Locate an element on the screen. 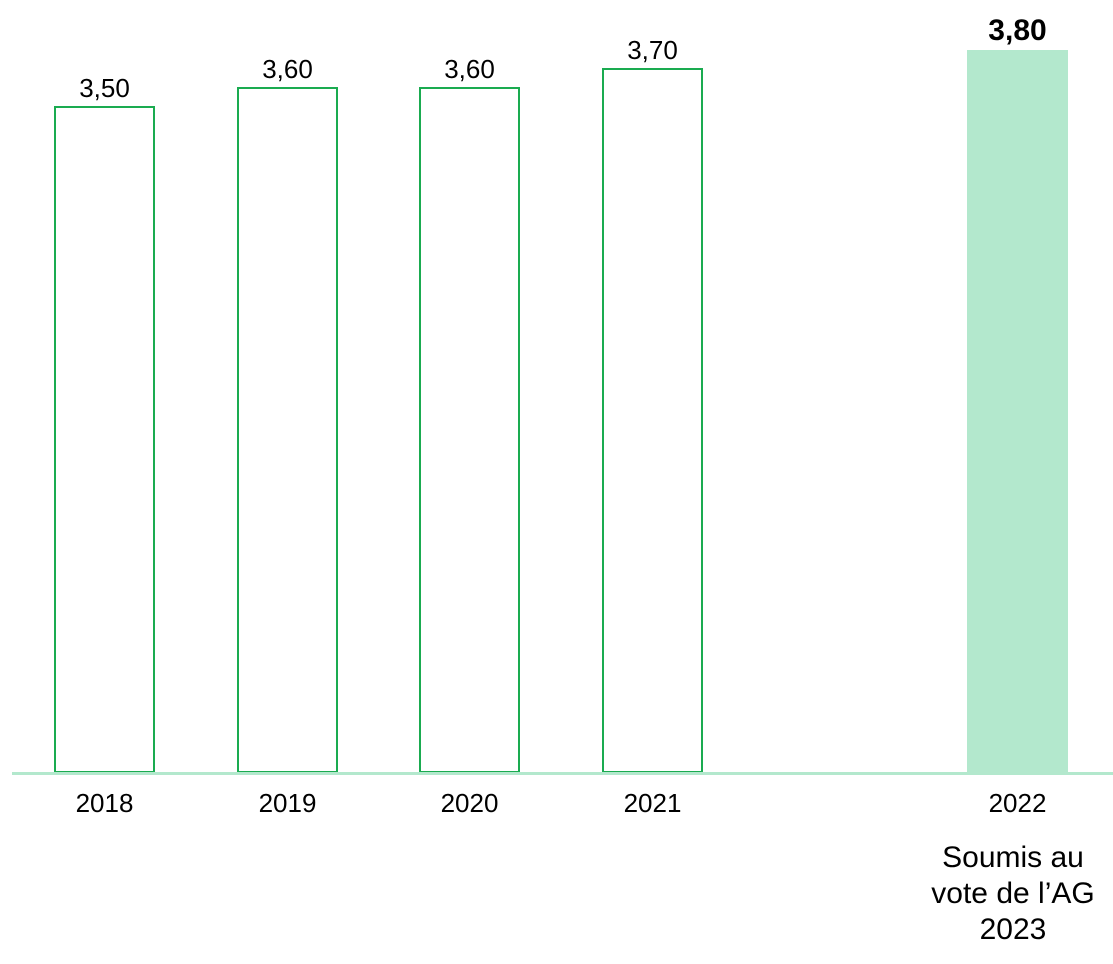 This screenshot has height=964, width=1113. x-tick-label-2019: 2019 is located at coordinates (288, 803).